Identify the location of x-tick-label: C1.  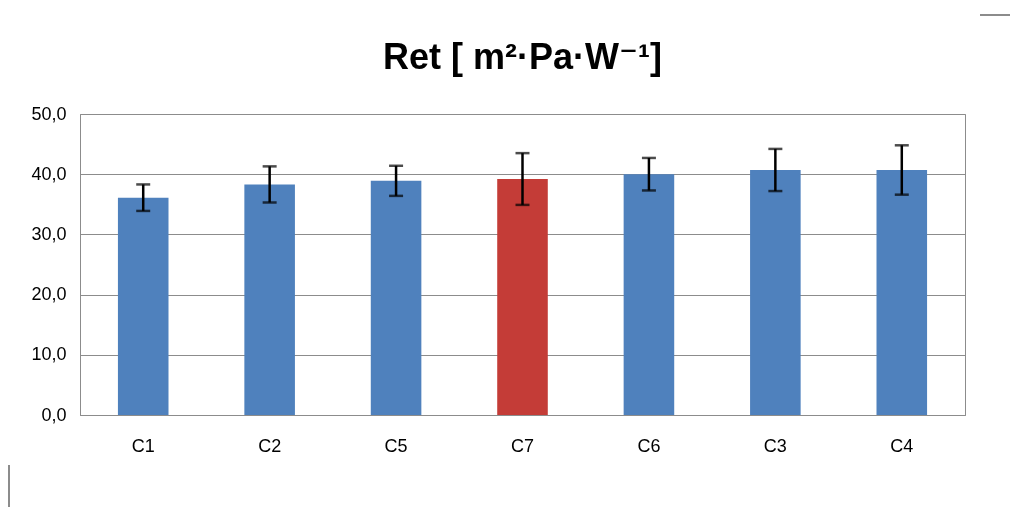
(143, 445).